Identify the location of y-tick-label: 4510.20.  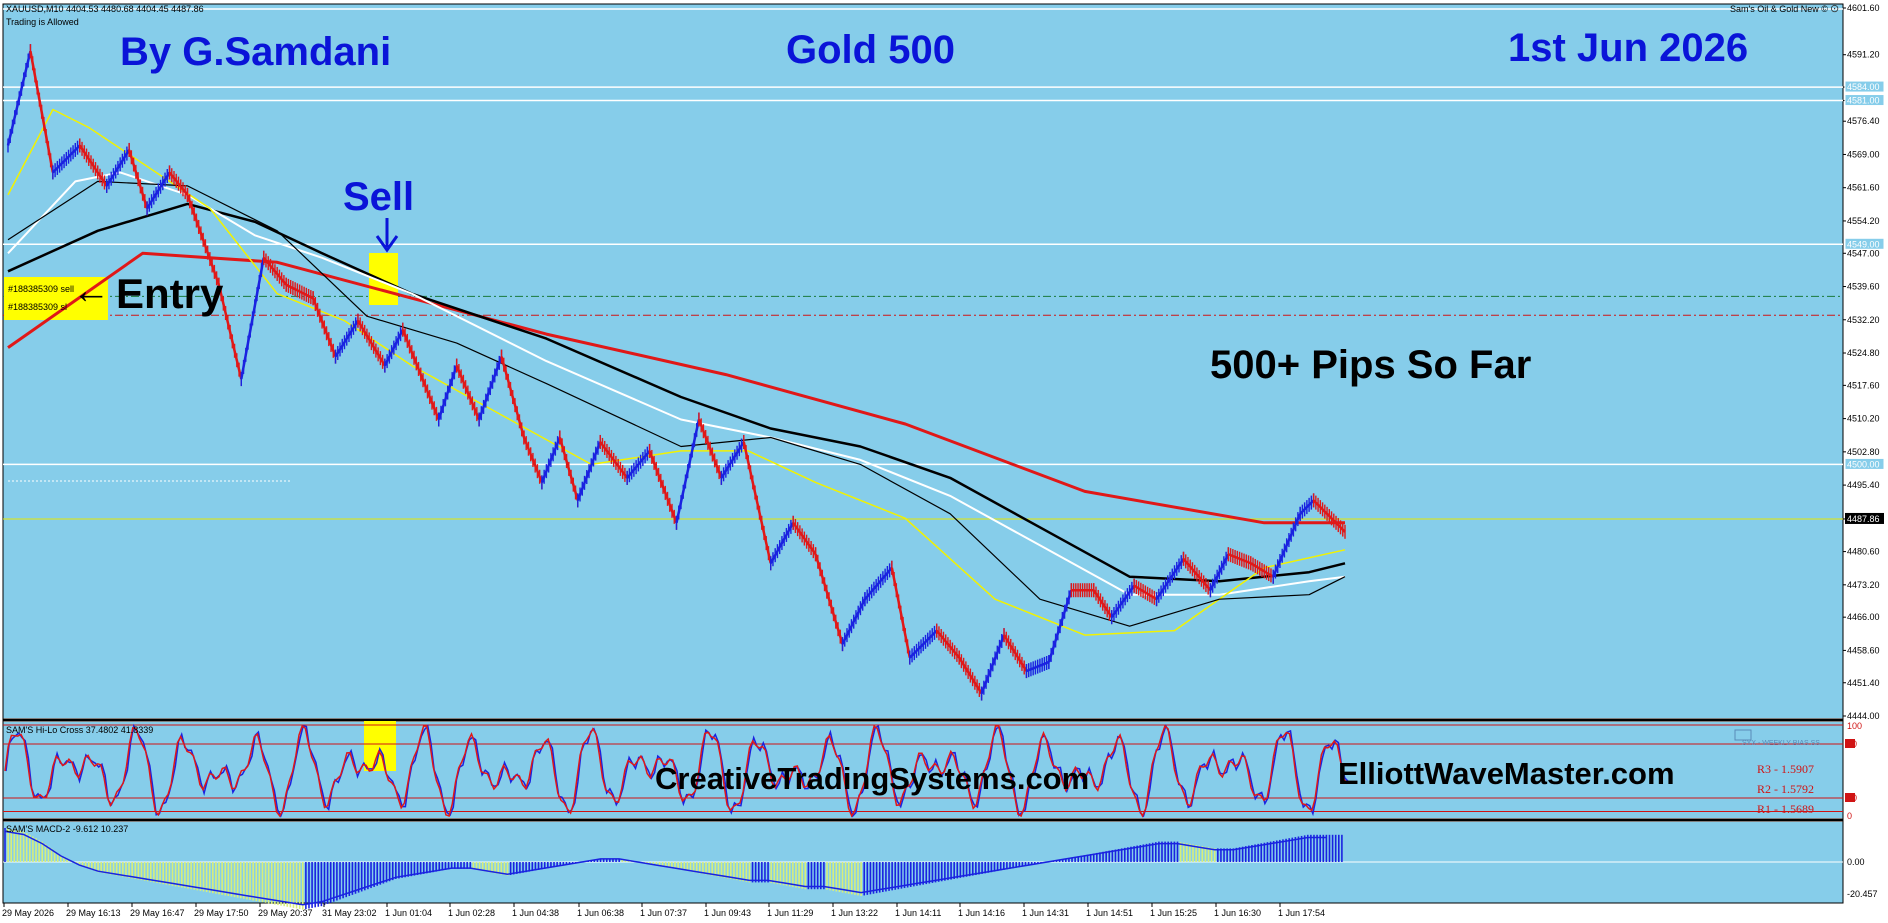
(1863, 419).